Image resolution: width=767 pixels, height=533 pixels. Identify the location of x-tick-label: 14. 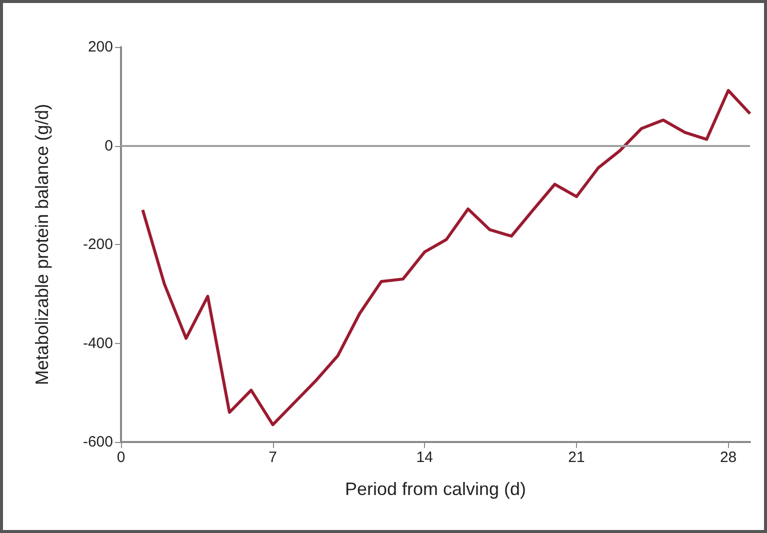
(424, 457).